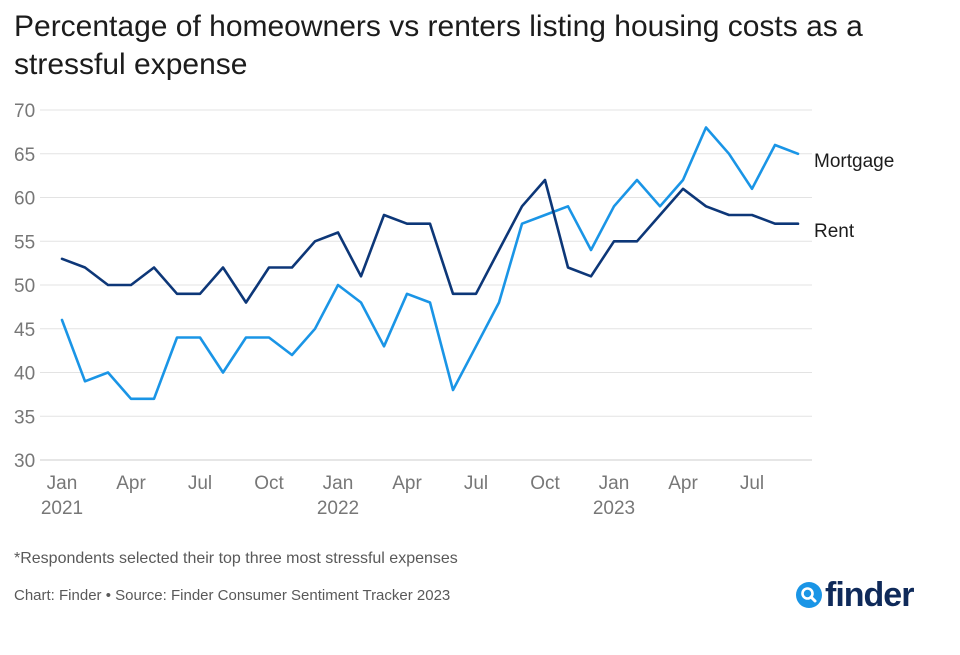 The width and height of the screenshot is (960, 655). I want to click on y-tick-label: 45, so click(24, 330).